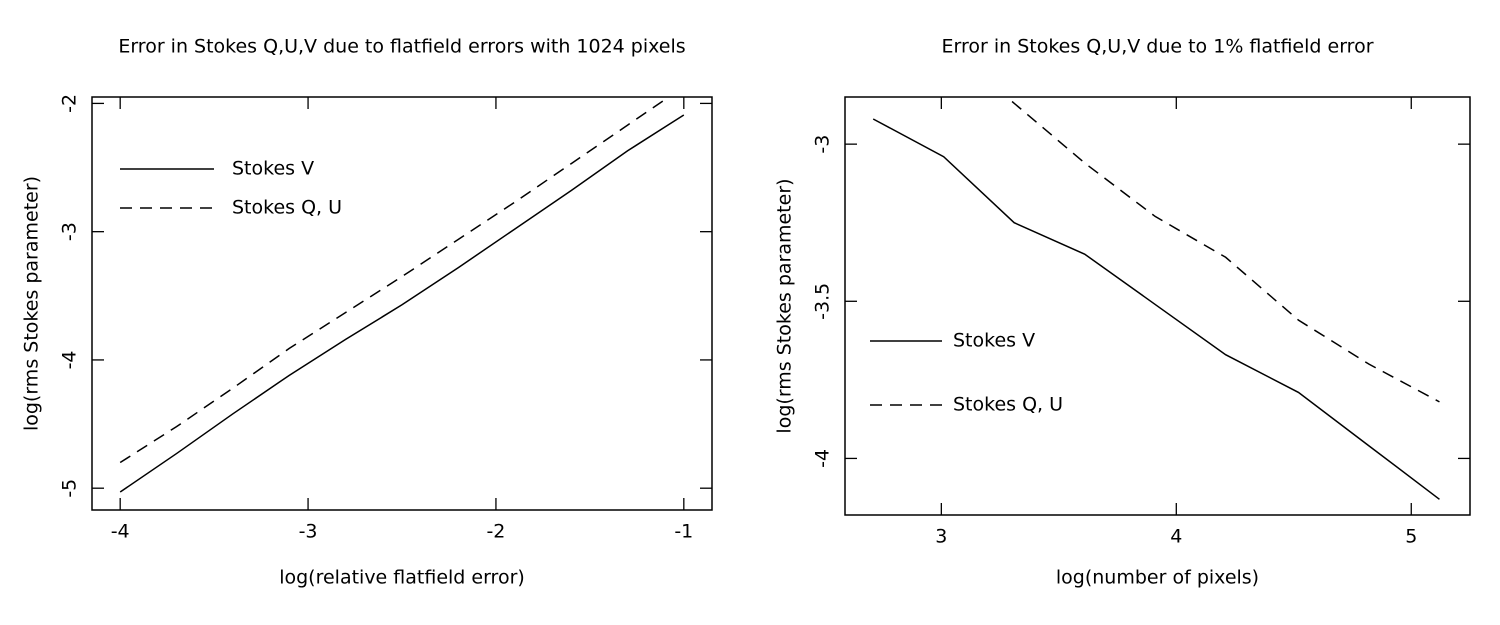 The height and width of the screenshot is (625, 1500). I want to click on x-tick-label: 5, so click(1411, 537).